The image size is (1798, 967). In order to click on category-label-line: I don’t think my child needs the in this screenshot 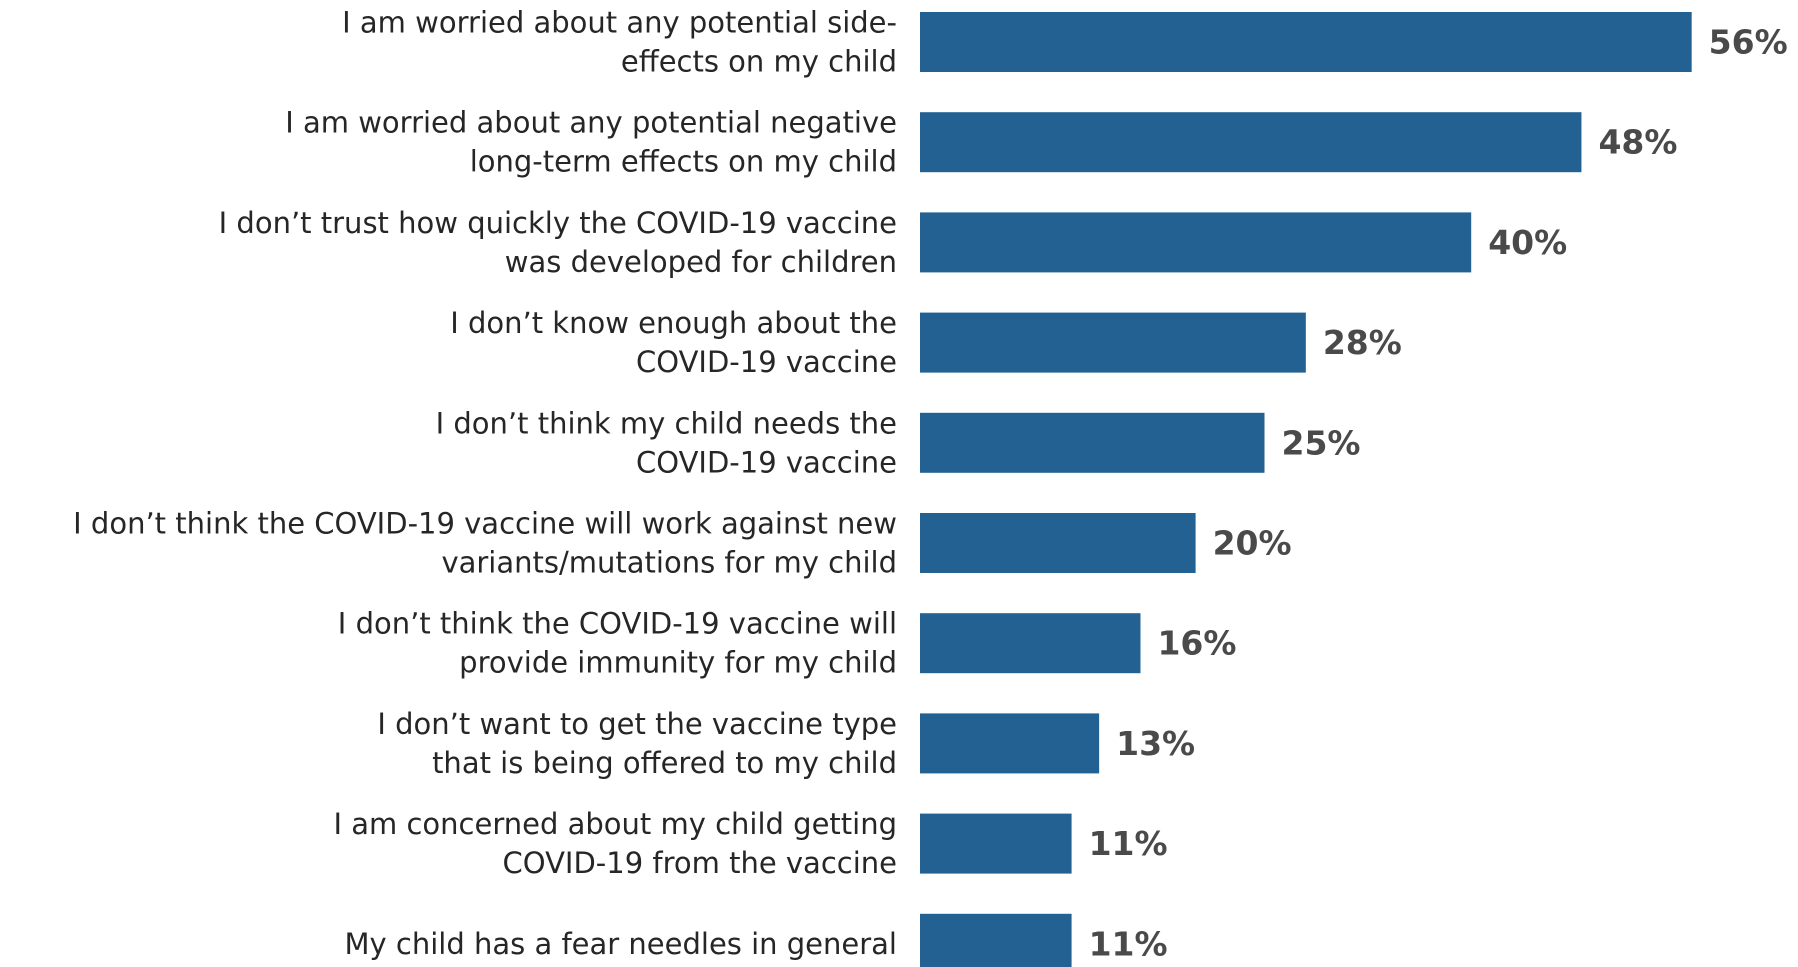, I will do `click(666, 423)`.